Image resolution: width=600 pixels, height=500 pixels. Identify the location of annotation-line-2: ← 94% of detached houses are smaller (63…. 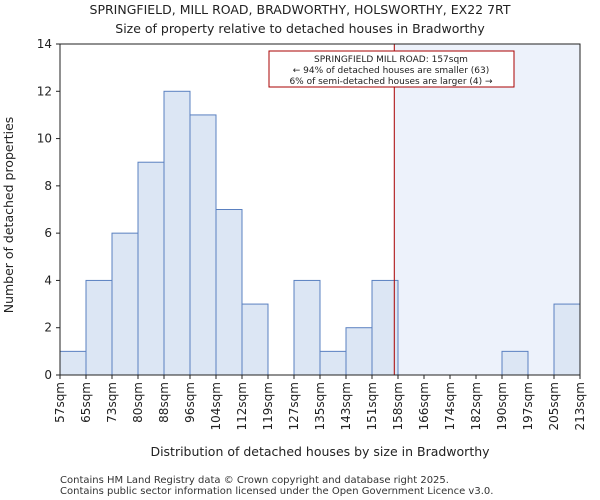
(391, 71).